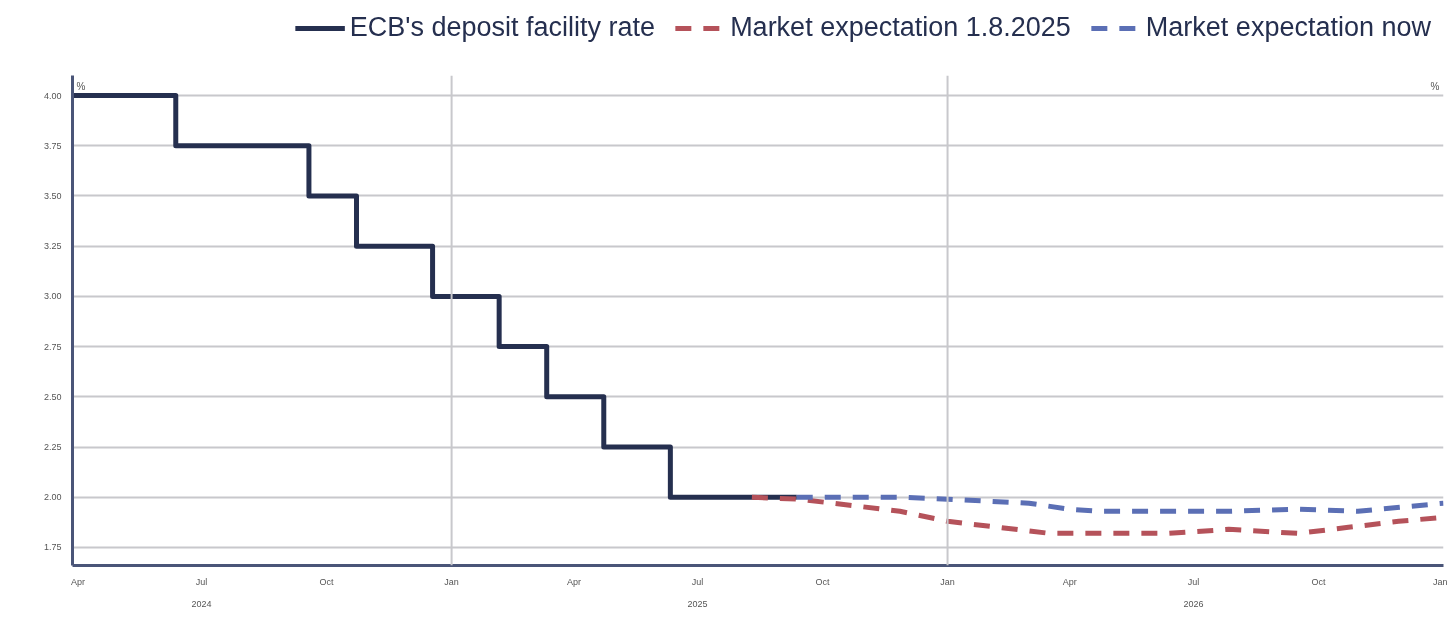  What do you see at coordinates (52, 396) in the screenshot?
I see `y-tick-label: 2.50` at bounding box center [52, 396].